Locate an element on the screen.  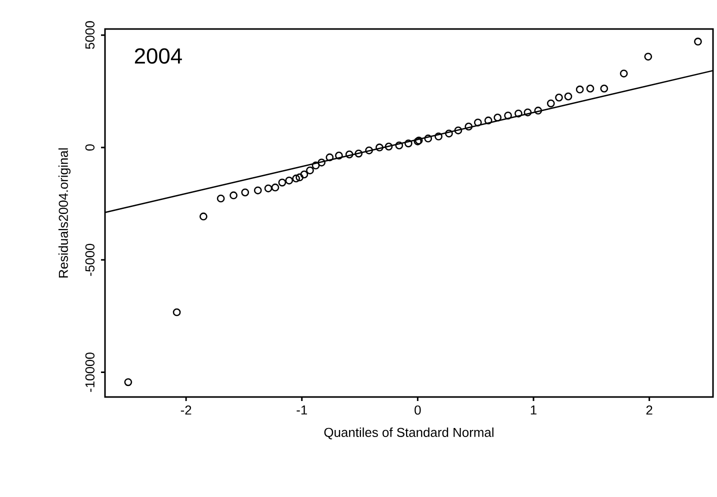
x-tick-label: 2 is located at coordinates (649, 410).